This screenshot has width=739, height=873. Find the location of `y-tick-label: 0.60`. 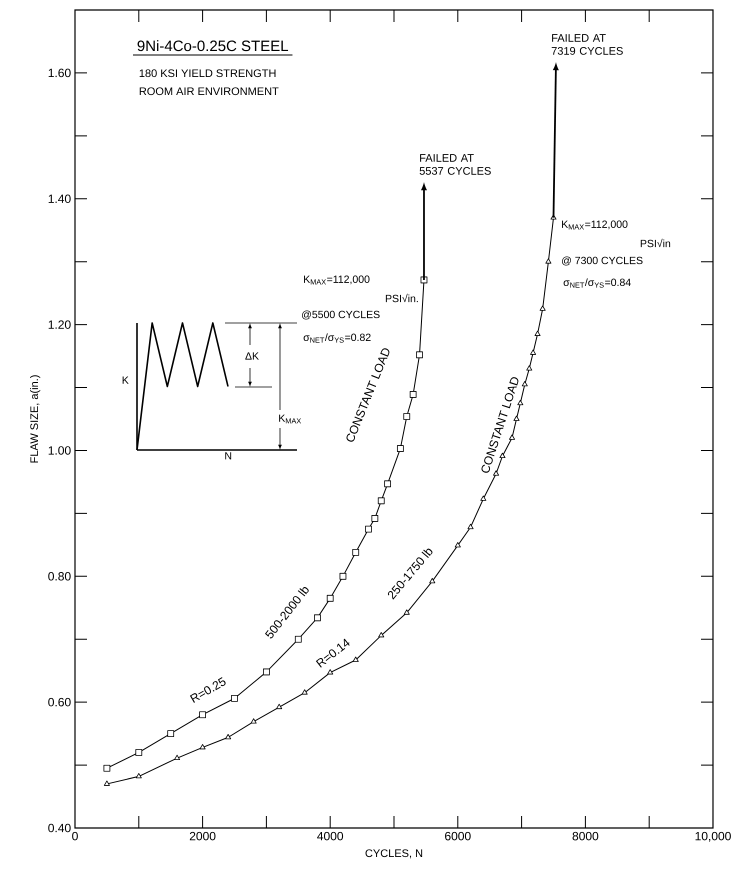

y-tick-label: 0.60 is located at coordinates (59, 702).